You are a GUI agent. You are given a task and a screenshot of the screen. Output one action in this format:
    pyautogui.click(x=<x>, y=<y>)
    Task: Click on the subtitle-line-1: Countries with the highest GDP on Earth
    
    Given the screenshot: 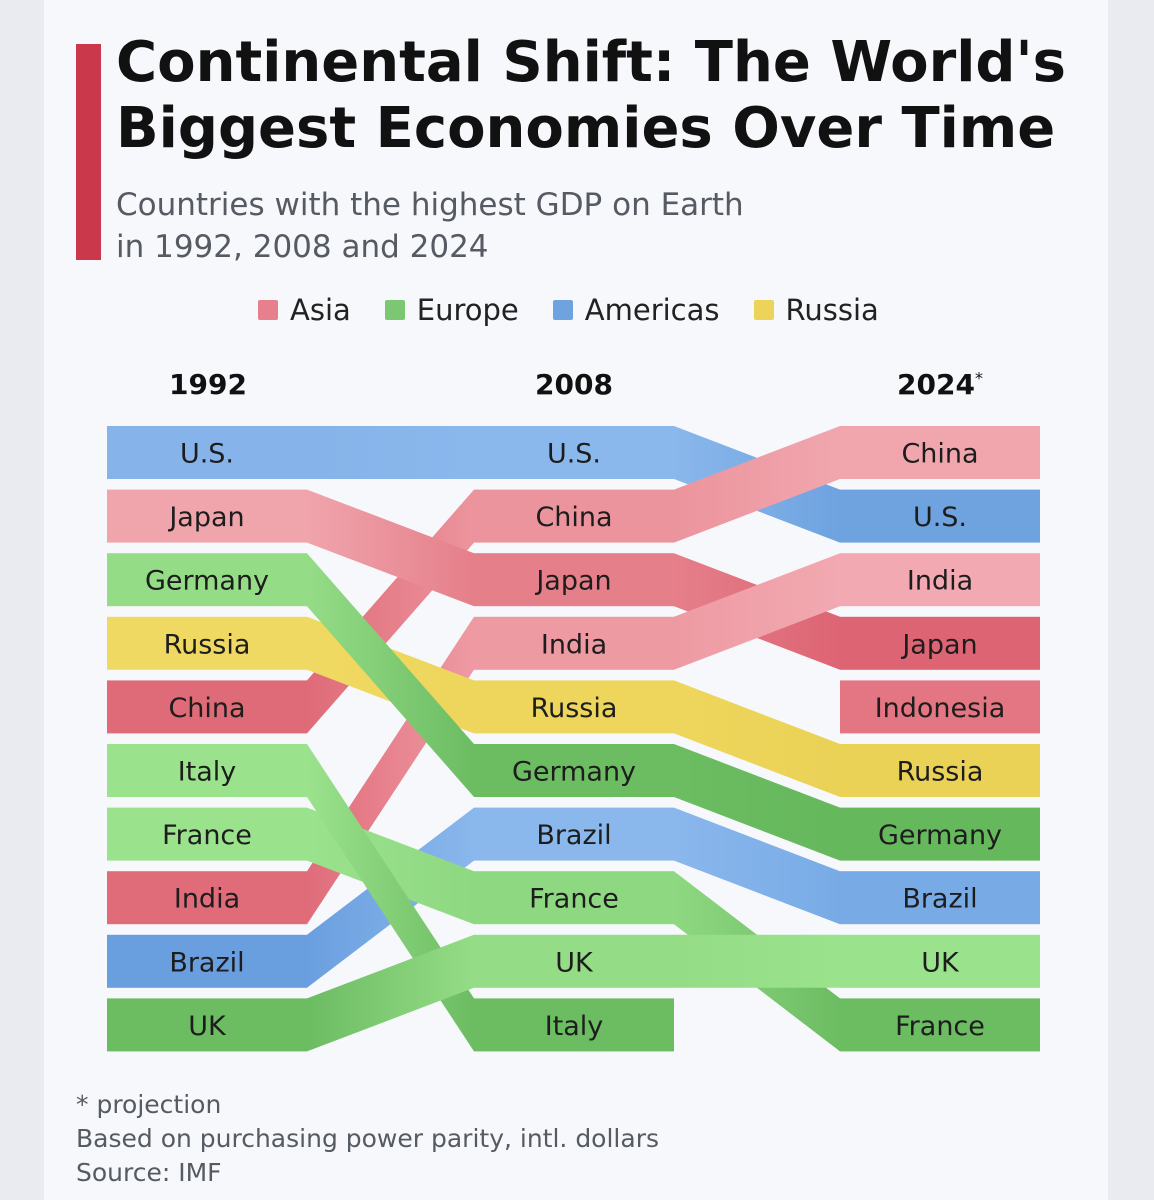 What is the action you would take?
    pyautogui.click(x=430, y=205)
    